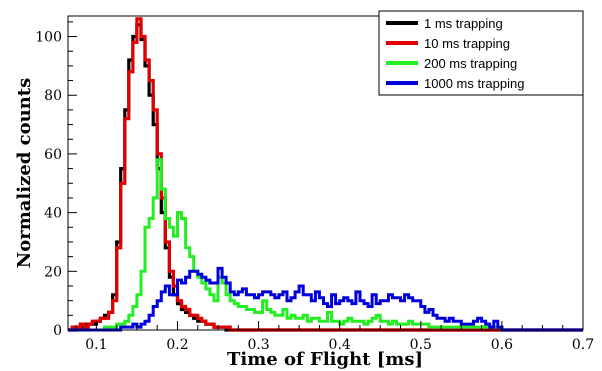 The image size is (602, 371). What do you see at coordinates (421, 345) in the screenshot?
I see `x-tick-label: 0.5` at bounding box center [421, 345].